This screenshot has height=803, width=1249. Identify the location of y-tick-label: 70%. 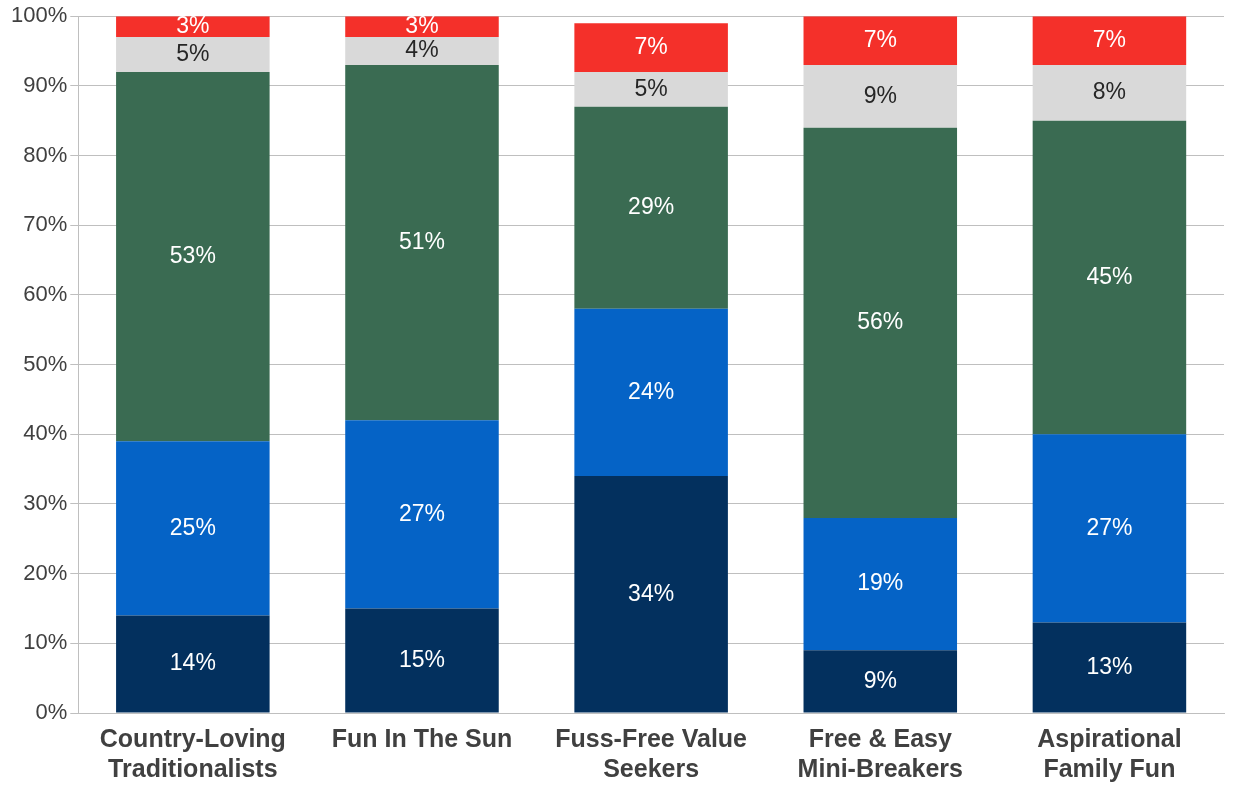
(45, 224).